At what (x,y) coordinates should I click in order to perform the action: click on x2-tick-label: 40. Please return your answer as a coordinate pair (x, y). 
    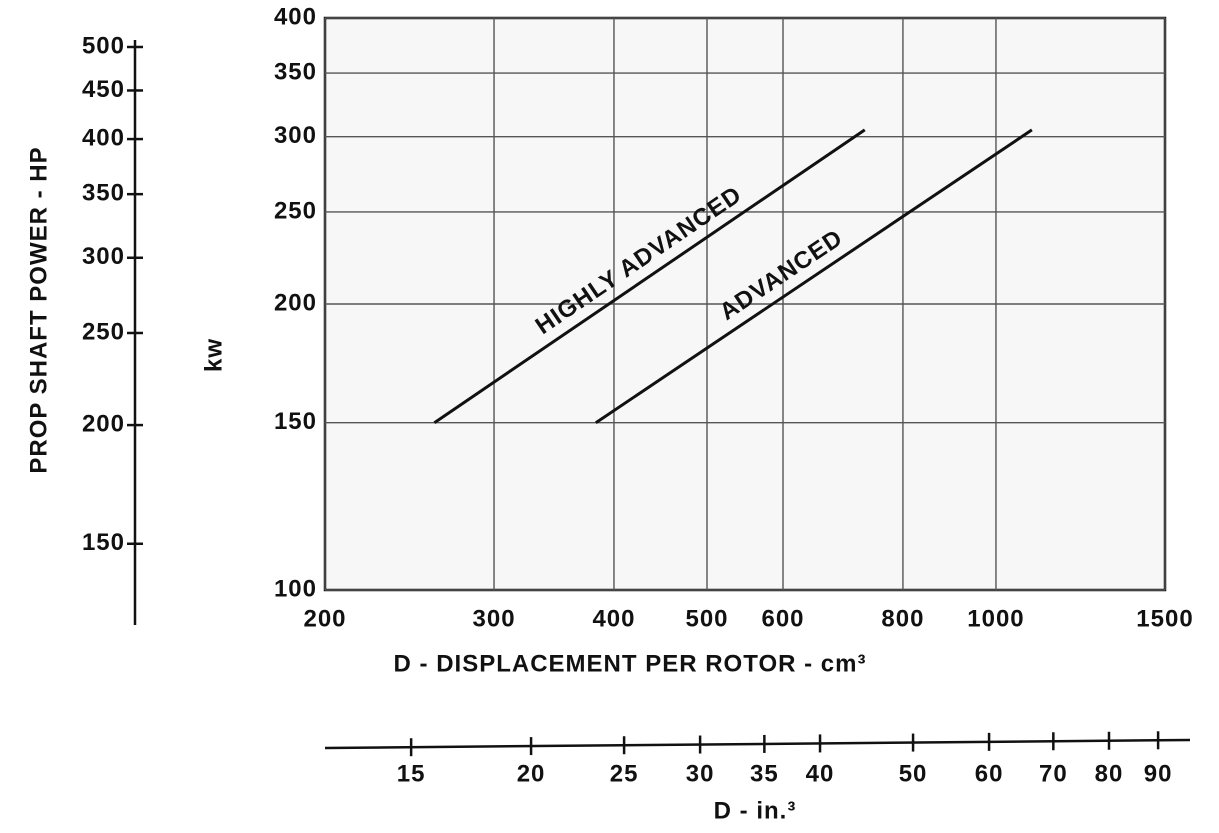
    Looking at the image, I should click on (820, 773).